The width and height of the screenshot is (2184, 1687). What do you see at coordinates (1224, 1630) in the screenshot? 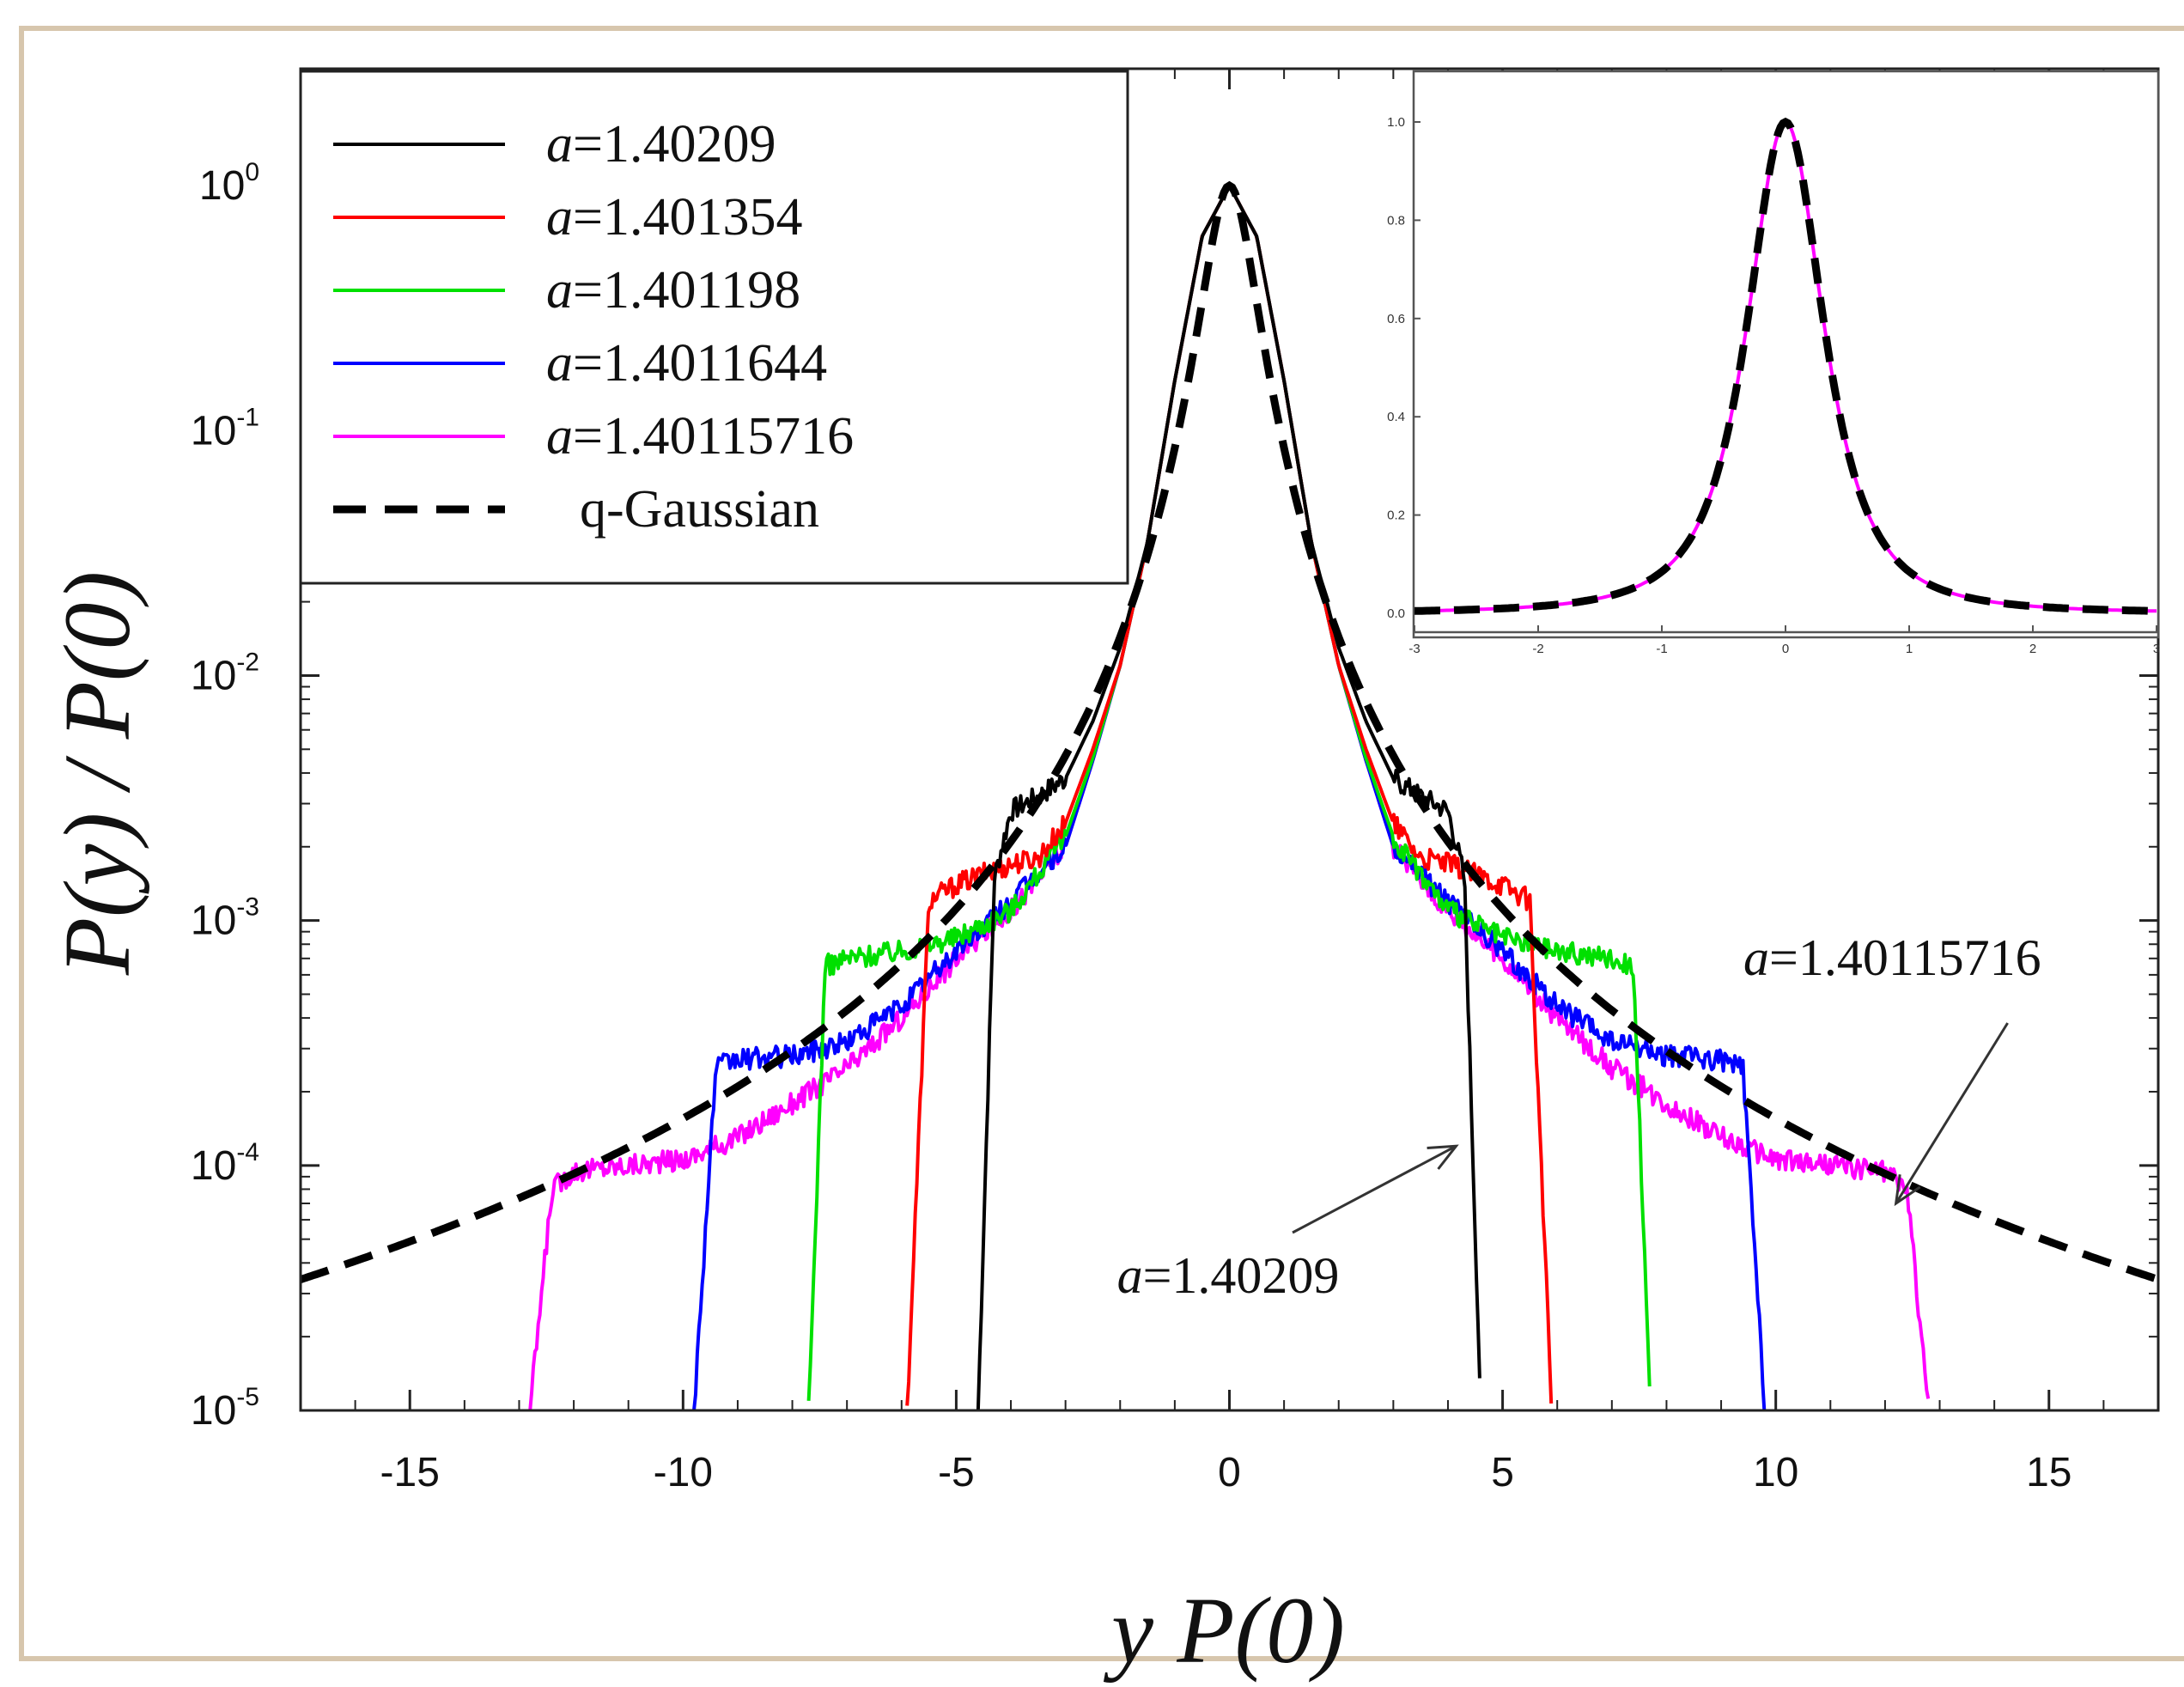
I see `x-axis-label: y P(0)` at bounding box center [1224, 1630].